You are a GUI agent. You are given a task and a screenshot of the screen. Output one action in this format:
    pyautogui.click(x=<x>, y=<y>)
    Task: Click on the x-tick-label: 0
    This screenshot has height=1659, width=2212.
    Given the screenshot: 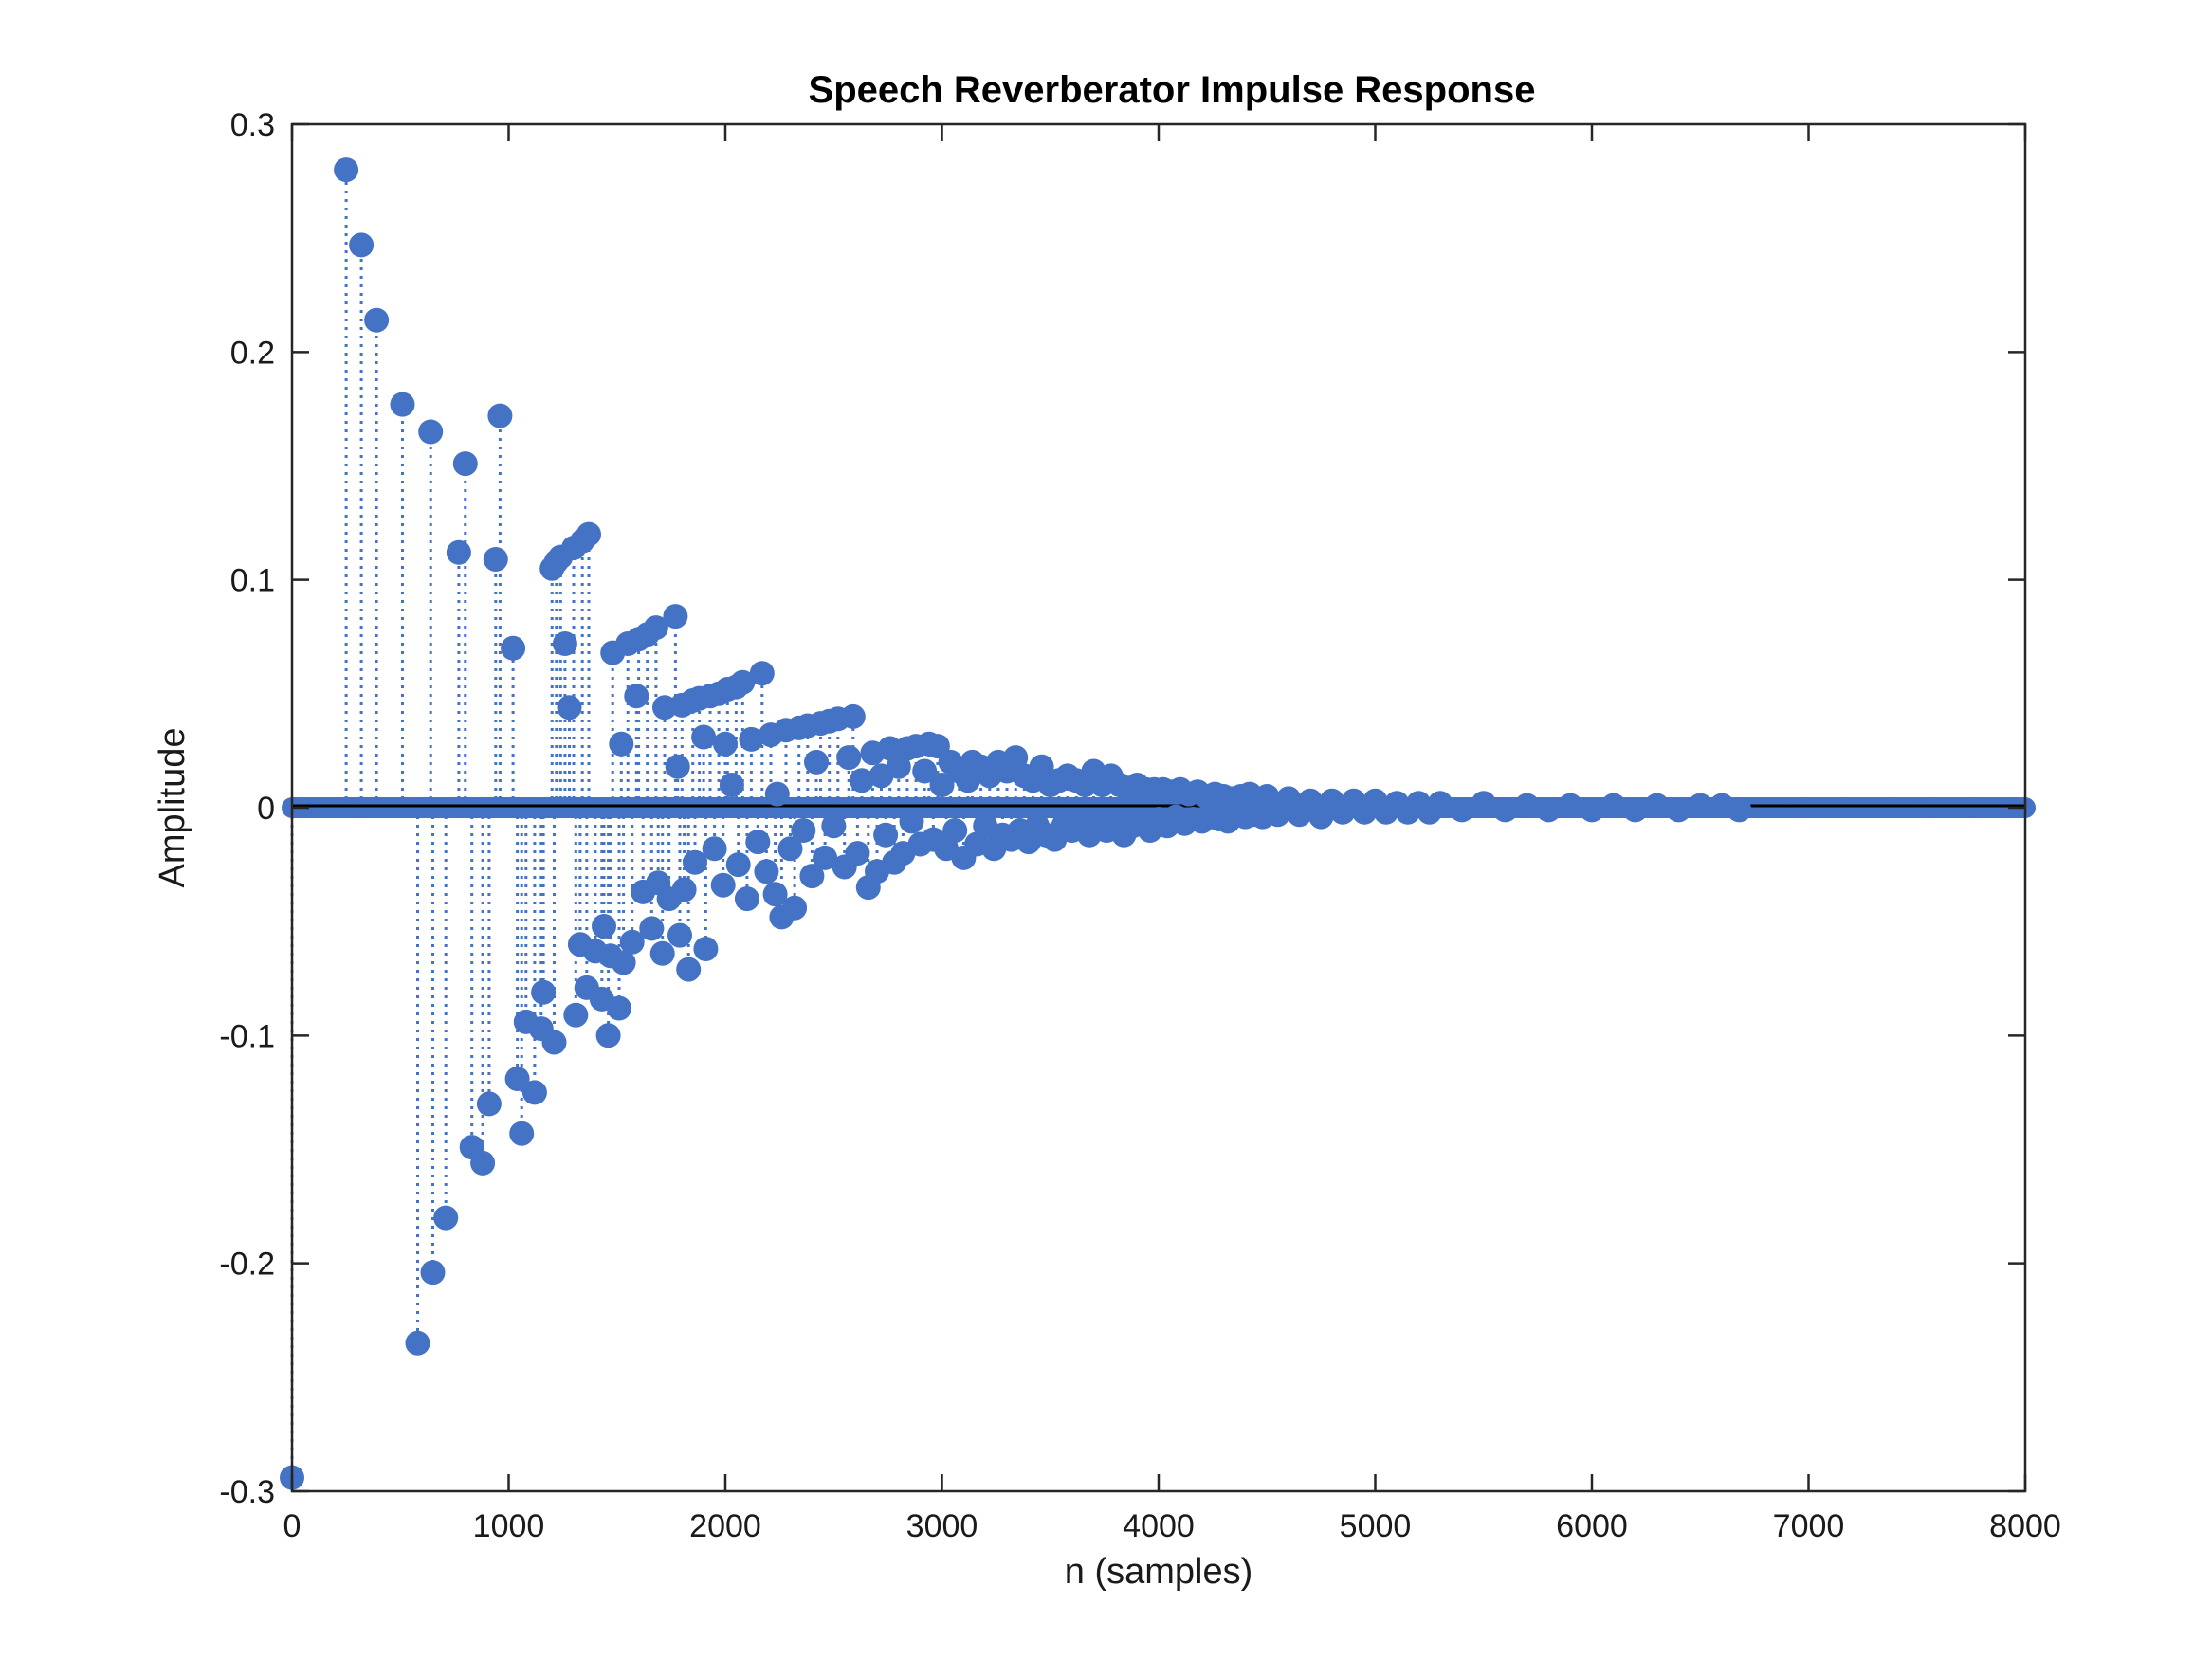 What is the action you would take?
    pyautogui.click(x=292, y=1526)
    